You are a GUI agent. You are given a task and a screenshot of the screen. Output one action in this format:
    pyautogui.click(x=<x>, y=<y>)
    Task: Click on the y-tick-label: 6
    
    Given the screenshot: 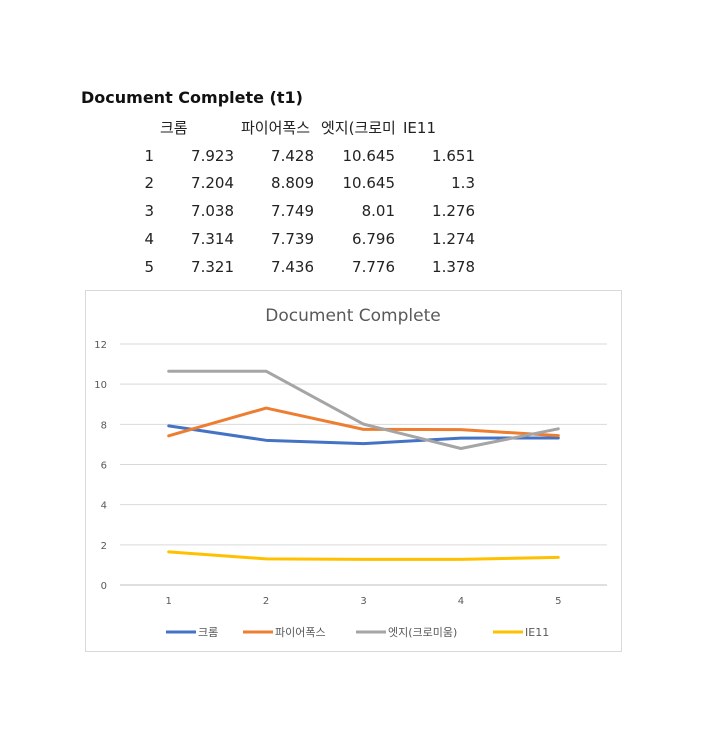 What is the action you would take?
    pyautogui.click(x=104, y=466)
    